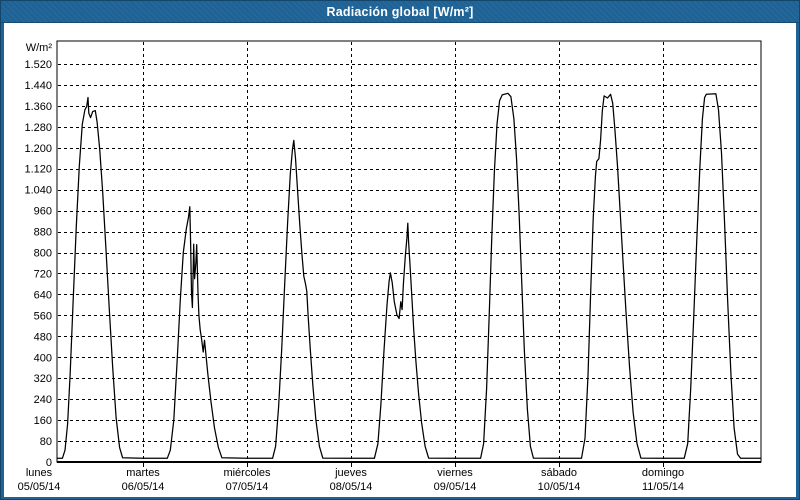 This screenshot has width=800, height=500. Describe the element at coordinates (43, 379) in the screenshot. I see `y-tick-label: 320` at that location.